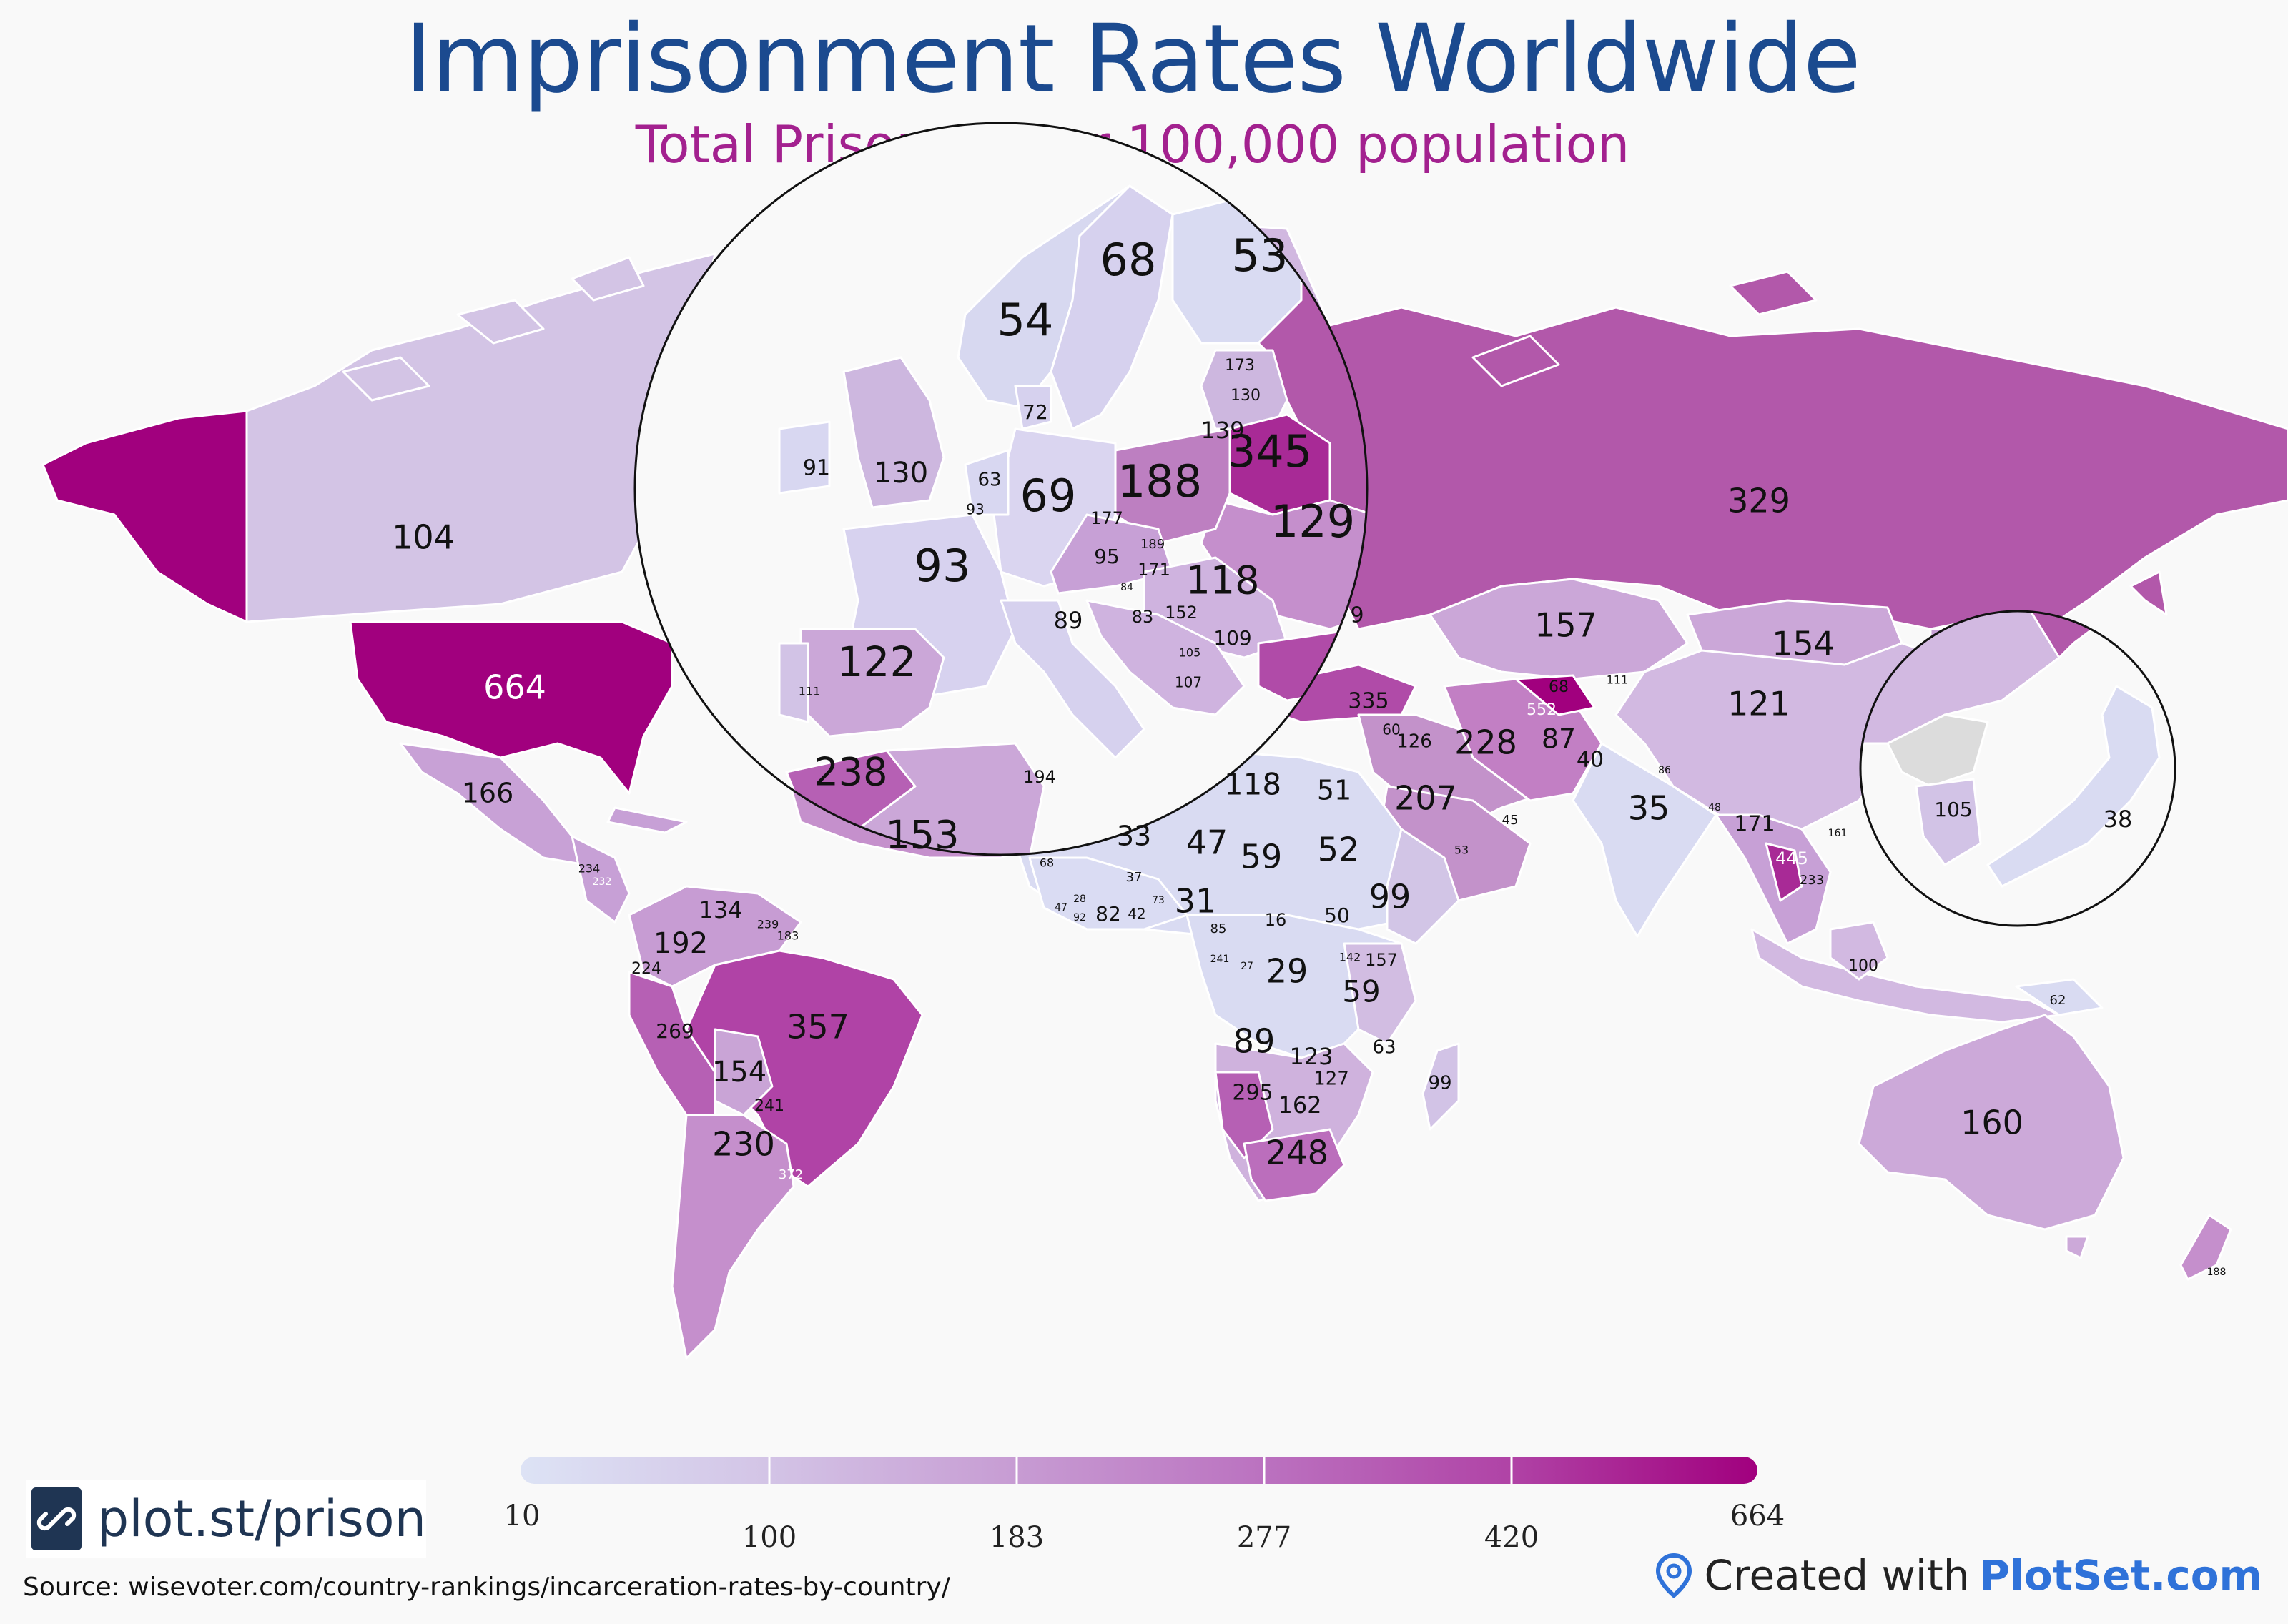  I want to click on label-belarus: 345, so click(1270, 451).